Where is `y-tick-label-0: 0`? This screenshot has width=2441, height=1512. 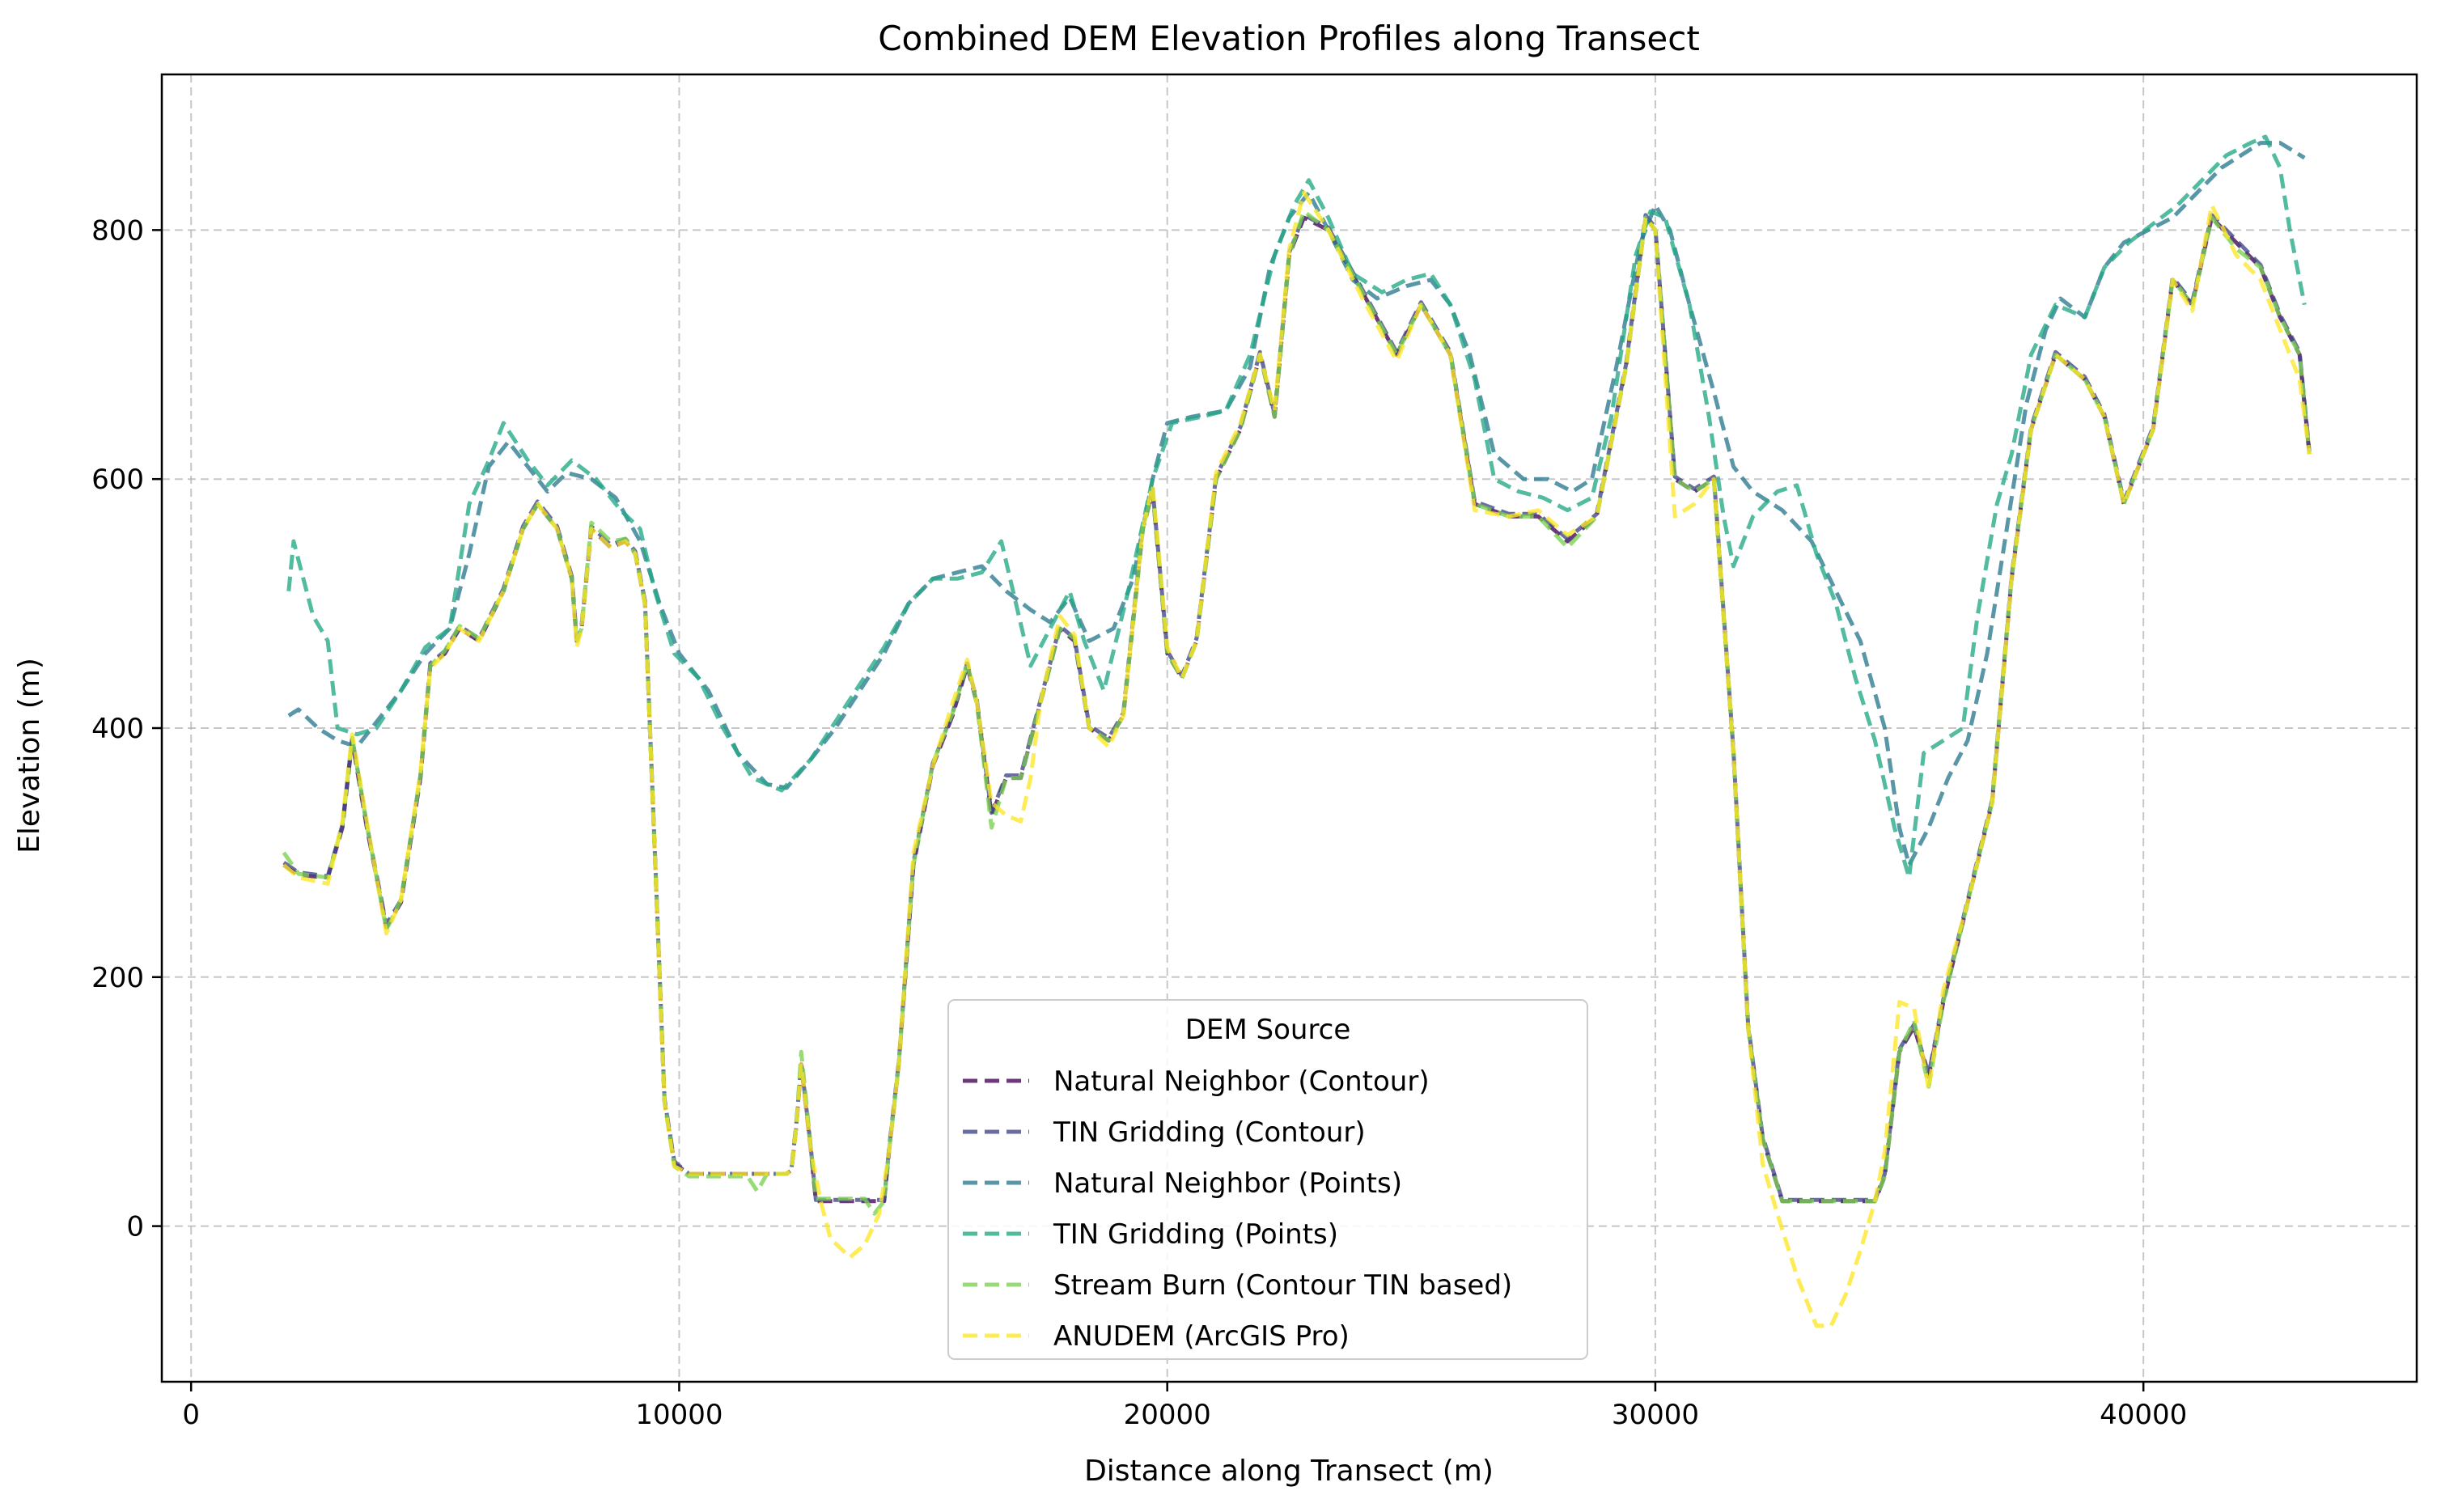 y-tick-label-0: 0 is located at coordinates (135, 1227).